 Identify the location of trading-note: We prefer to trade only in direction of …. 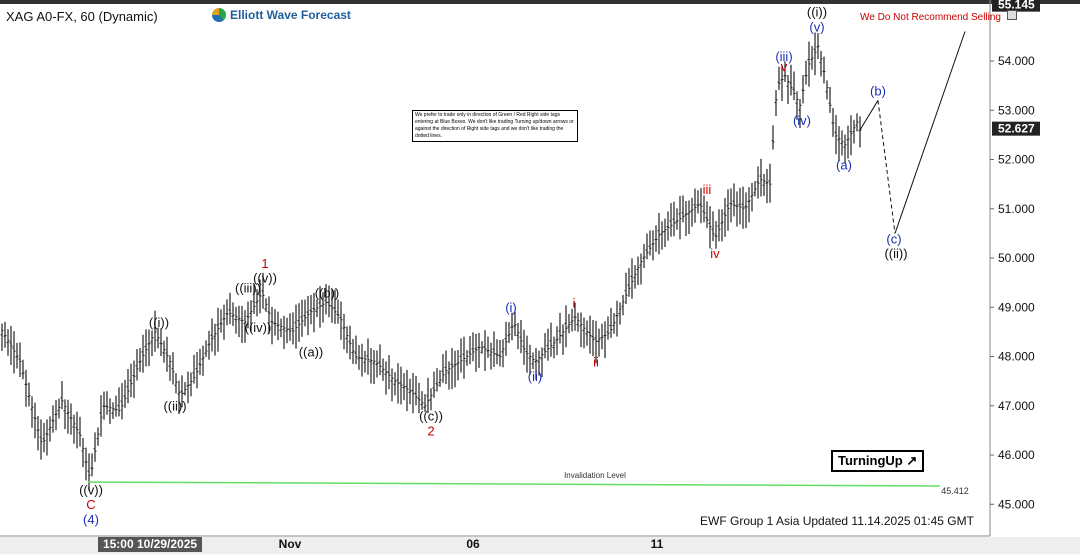
(495, 126).